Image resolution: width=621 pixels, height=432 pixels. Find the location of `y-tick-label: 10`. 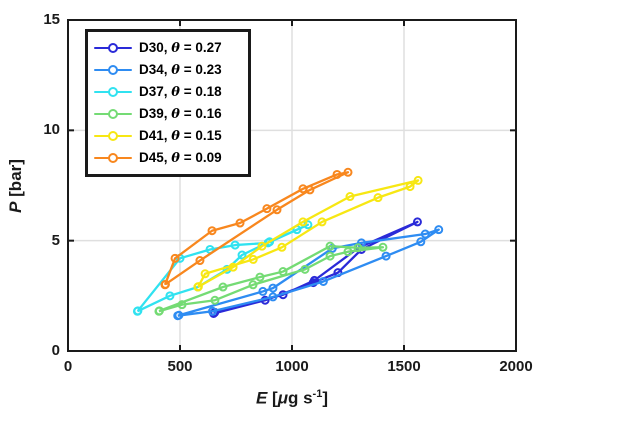

y-tick-label: 10 is located at coordinates (51, 130).